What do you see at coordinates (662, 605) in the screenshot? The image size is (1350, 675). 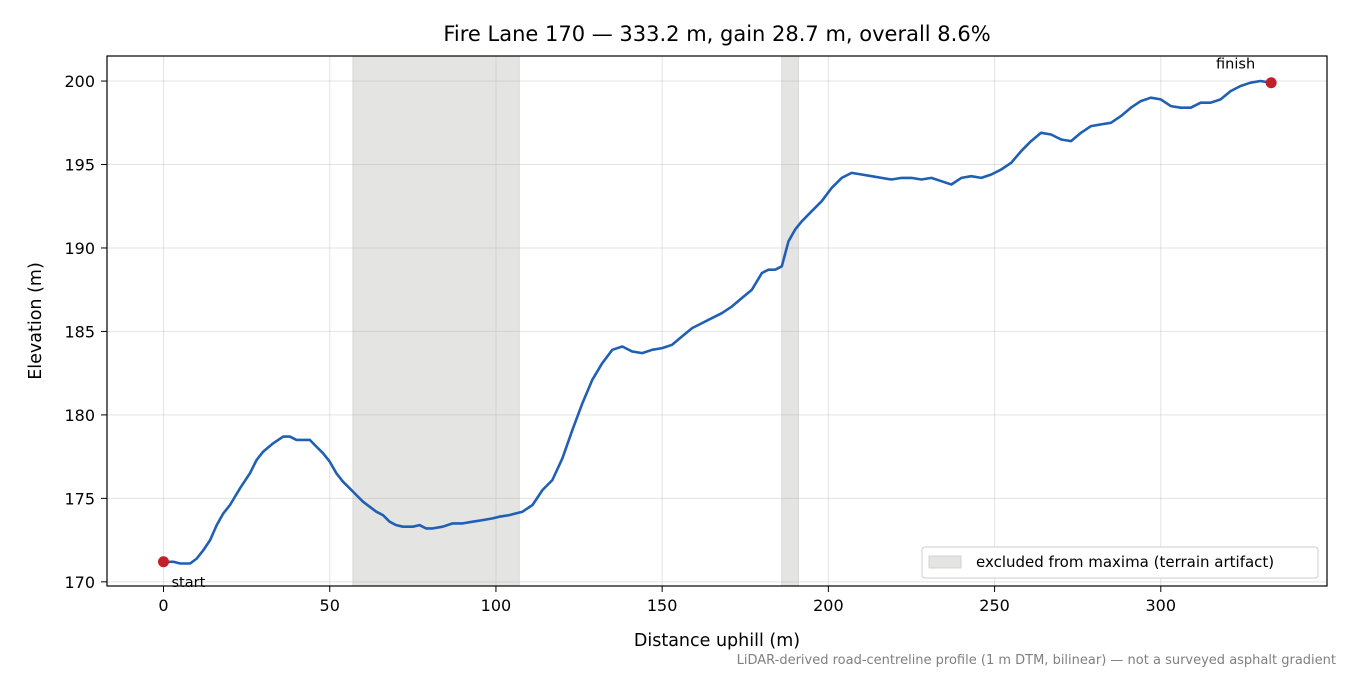 I see `x-tick-label: 150` at bounding box center [662, 605].